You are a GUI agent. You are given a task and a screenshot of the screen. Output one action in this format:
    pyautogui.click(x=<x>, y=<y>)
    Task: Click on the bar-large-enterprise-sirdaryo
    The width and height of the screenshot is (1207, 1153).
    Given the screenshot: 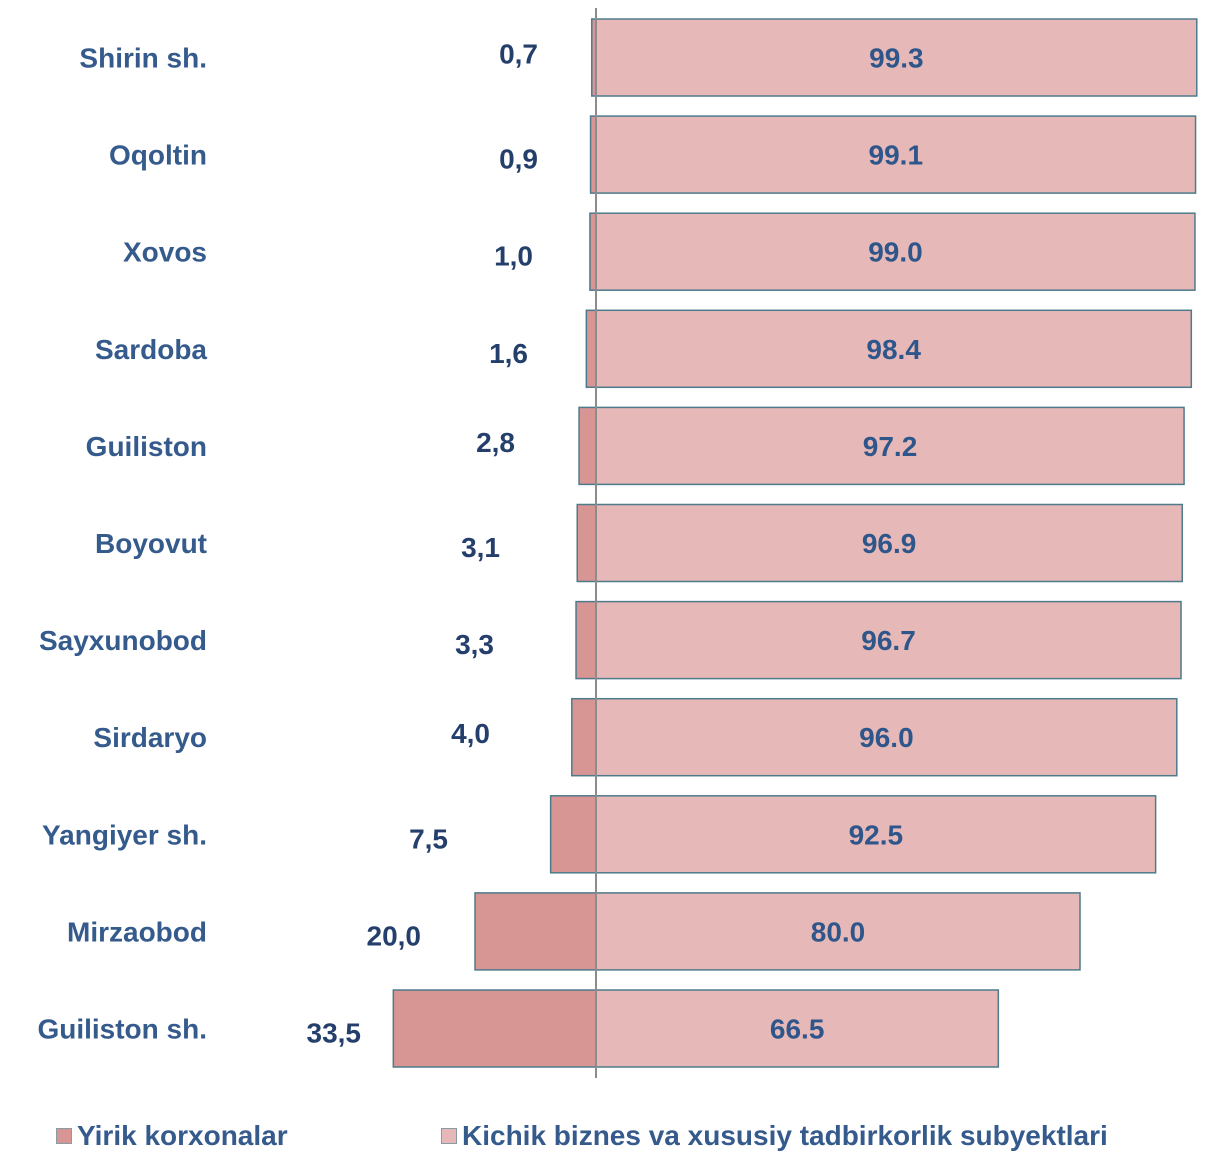 What is the action you would take?
    pyautogui.click(x=584, y=737)
    